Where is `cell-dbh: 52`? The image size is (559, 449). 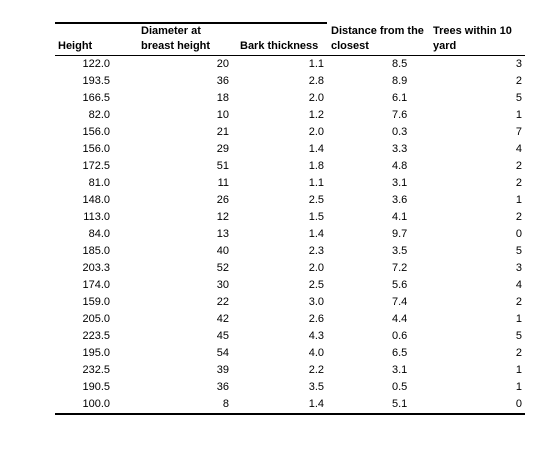 cell-dbh: 52 is located at coordinates (222, 268).